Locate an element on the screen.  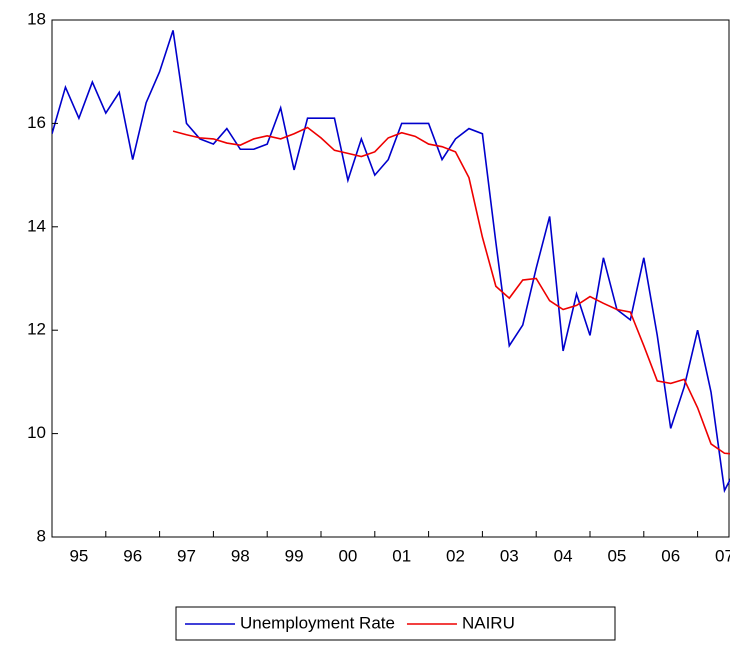
y-tick-label: 18 is located at coordinates (36, 18).